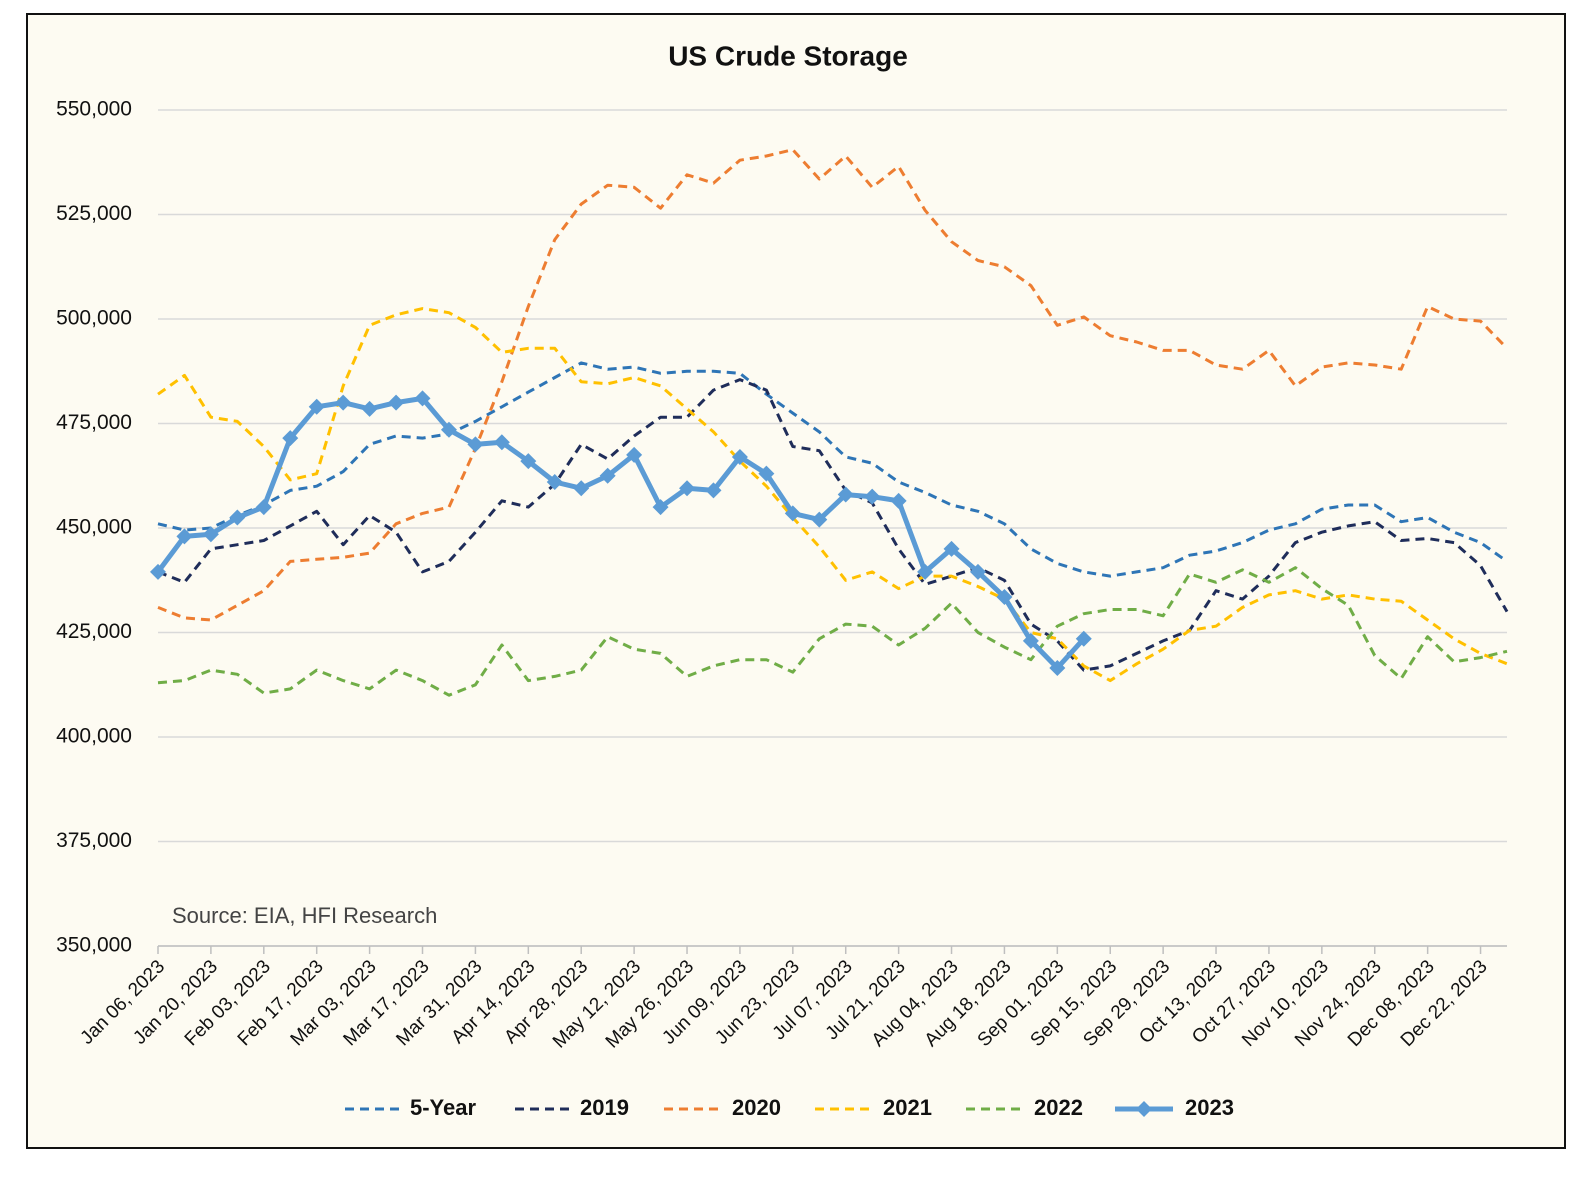  I want to click on legend-marker, so click(1144, 1109).